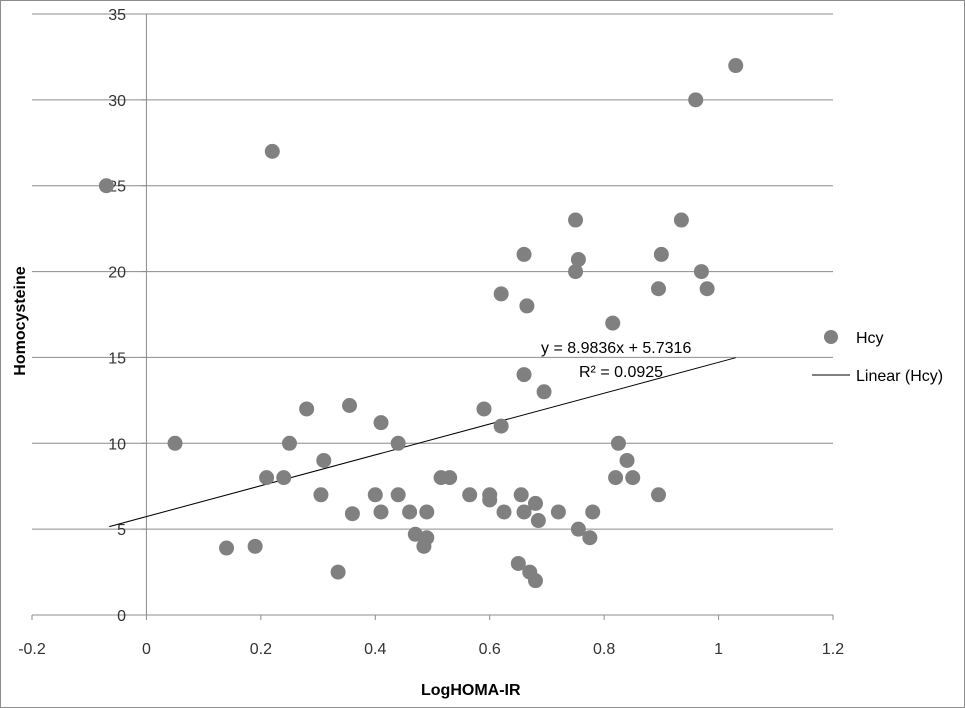  I want to click on legend-label-linear: Linear (Hcy), so click(899, 376).